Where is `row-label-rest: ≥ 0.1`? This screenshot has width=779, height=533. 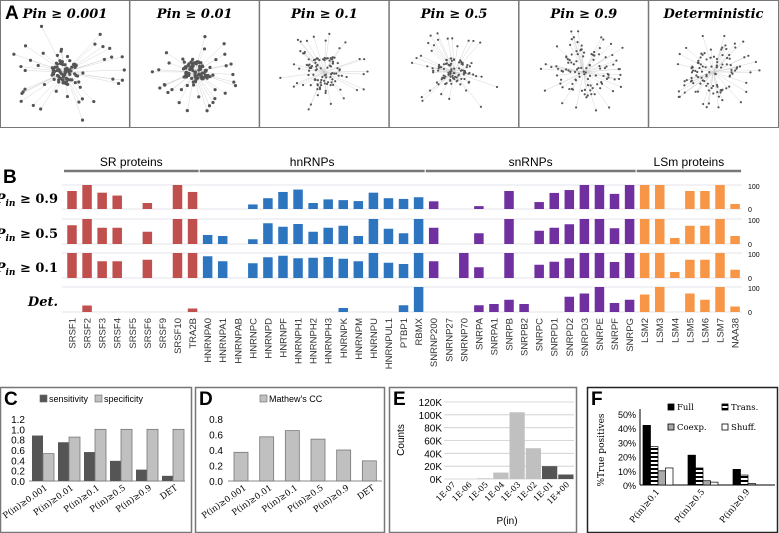 row-label-rest: ≥ 0.1 is located at coordinates (36, 268).